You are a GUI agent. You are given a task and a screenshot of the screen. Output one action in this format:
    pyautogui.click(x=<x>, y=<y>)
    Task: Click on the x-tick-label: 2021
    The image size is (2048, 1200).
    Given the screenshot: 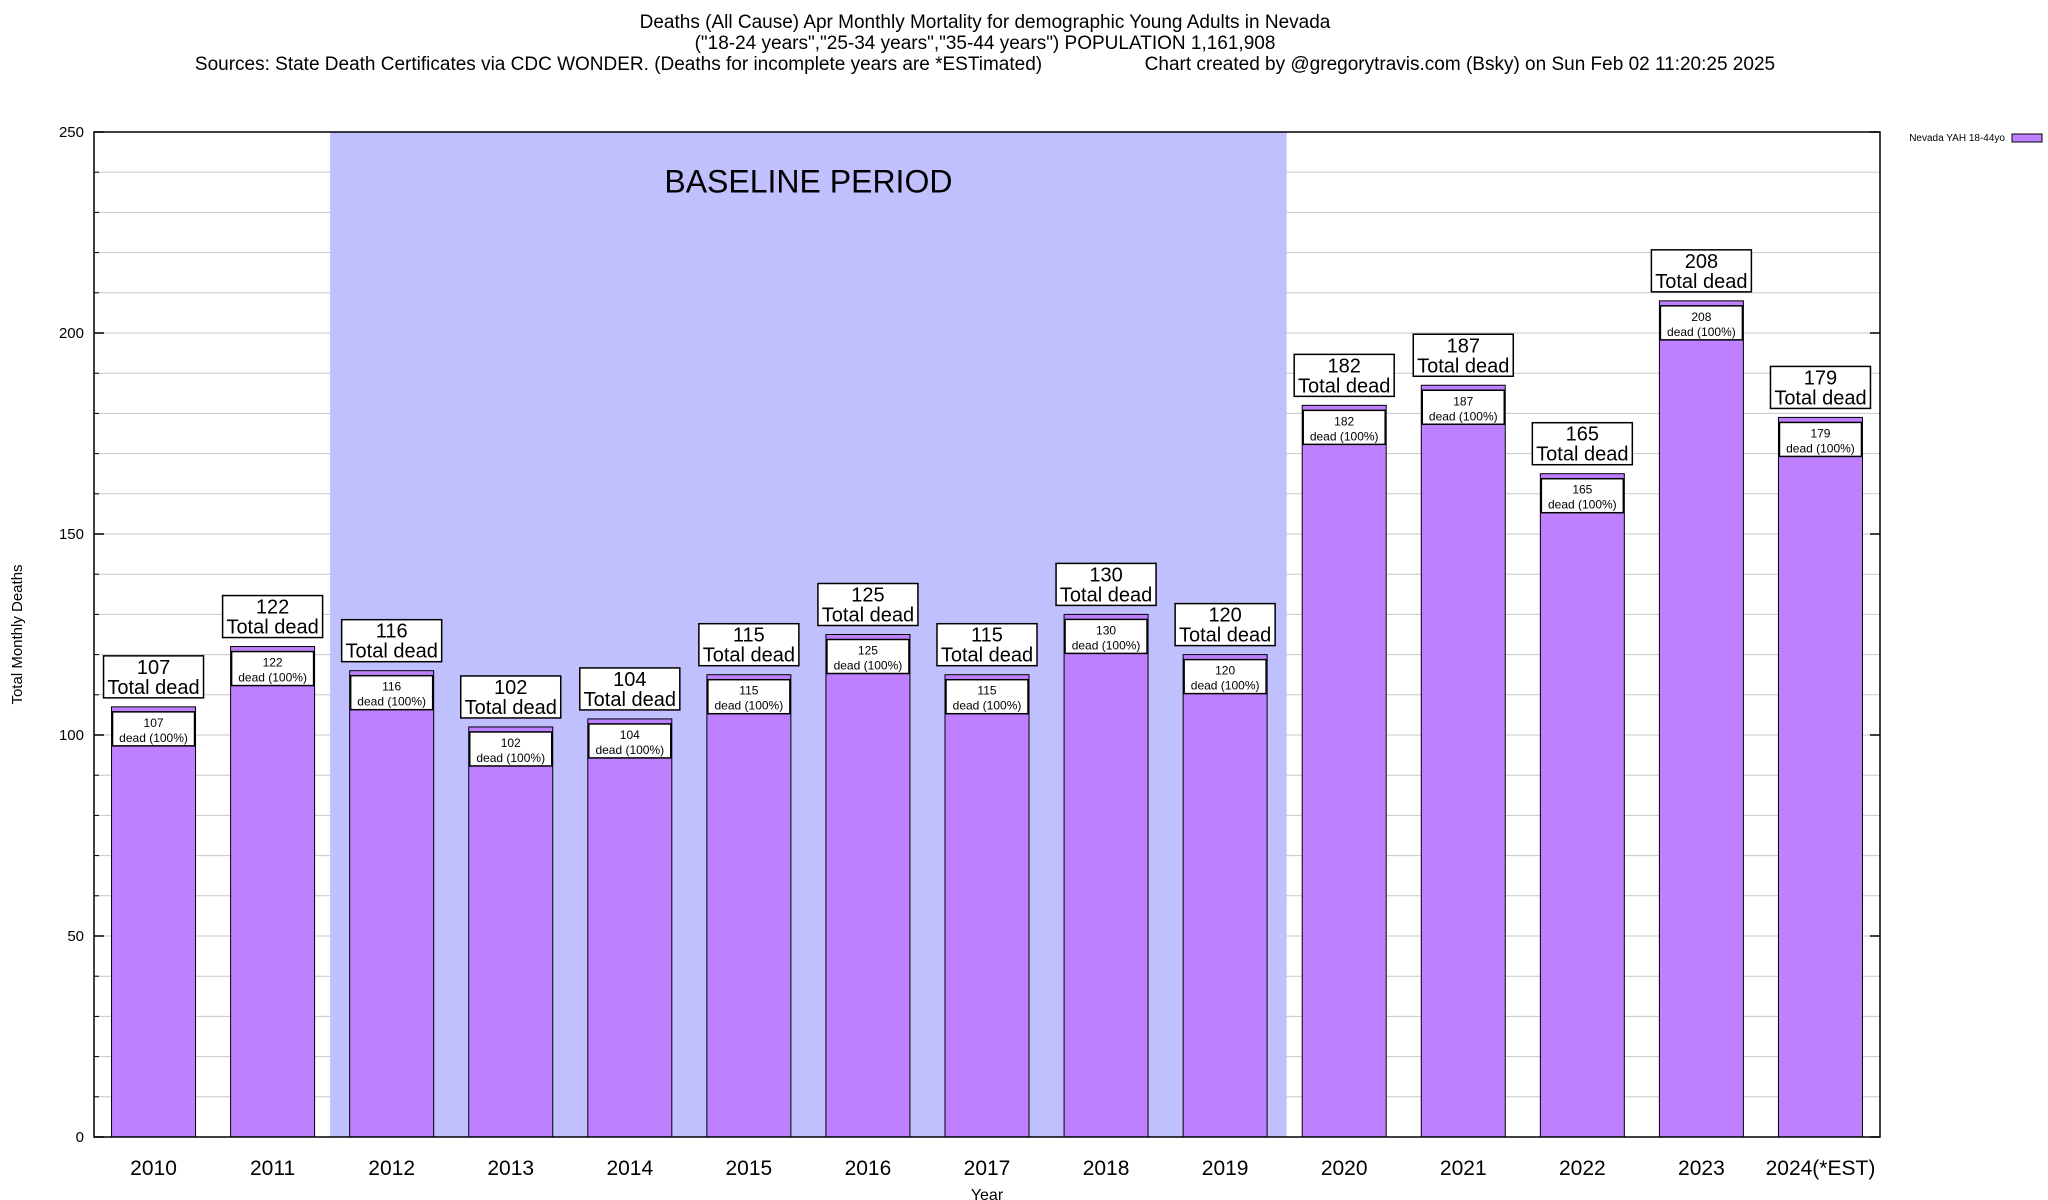 What is the action you would take?
    pyautogui.click(x=1463, y=1168)
    